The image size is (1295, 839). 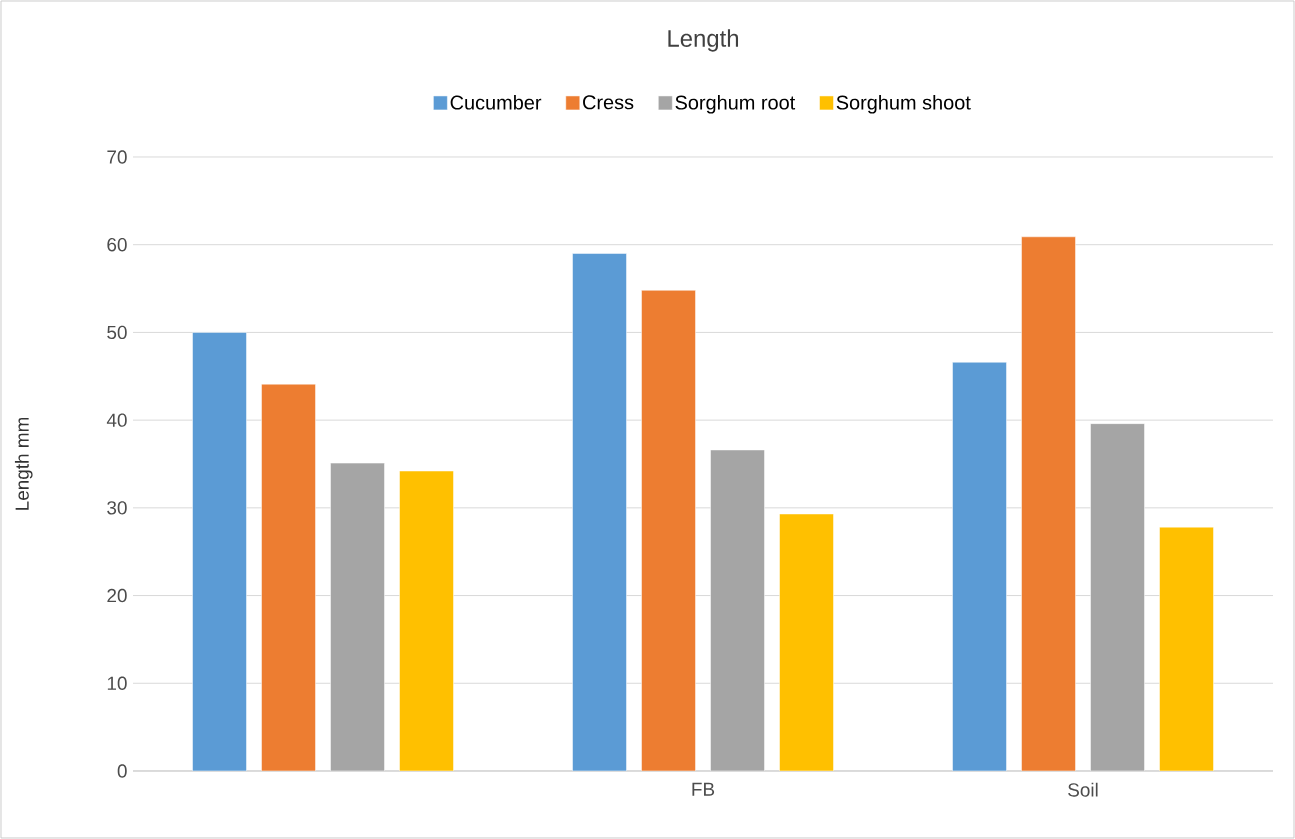 I want to click on x-tick-label: Soil, so click(x=1083, y=789).